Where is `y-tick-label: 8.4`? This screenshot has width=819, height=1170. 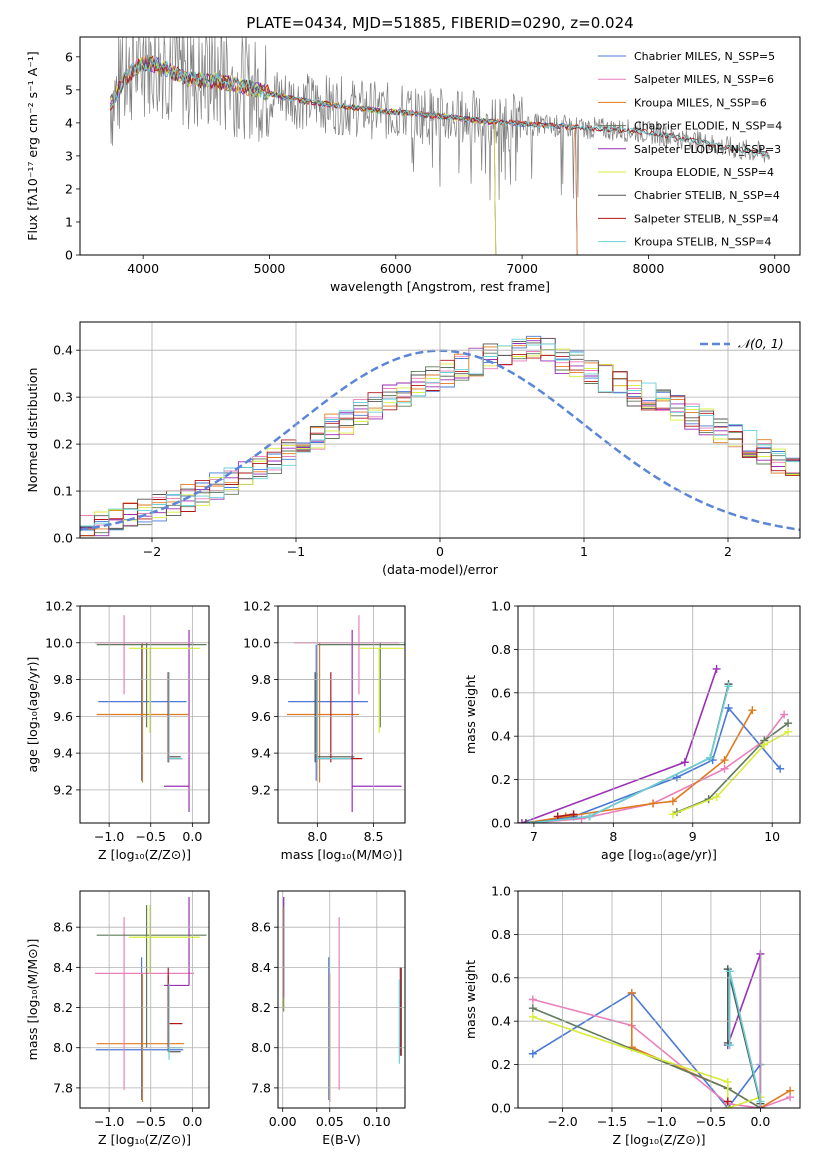 y-tick-label: 8.4 is located at coordinates (261, 967).